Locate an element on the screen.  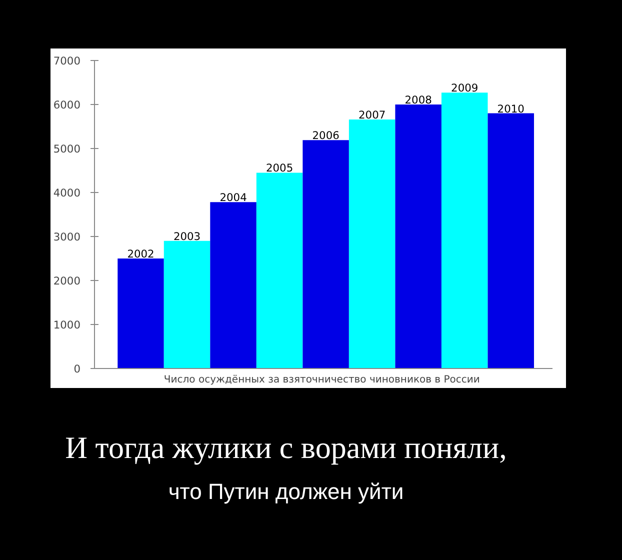
x-tick-label: 2010 is located at coordinates (511, 109).